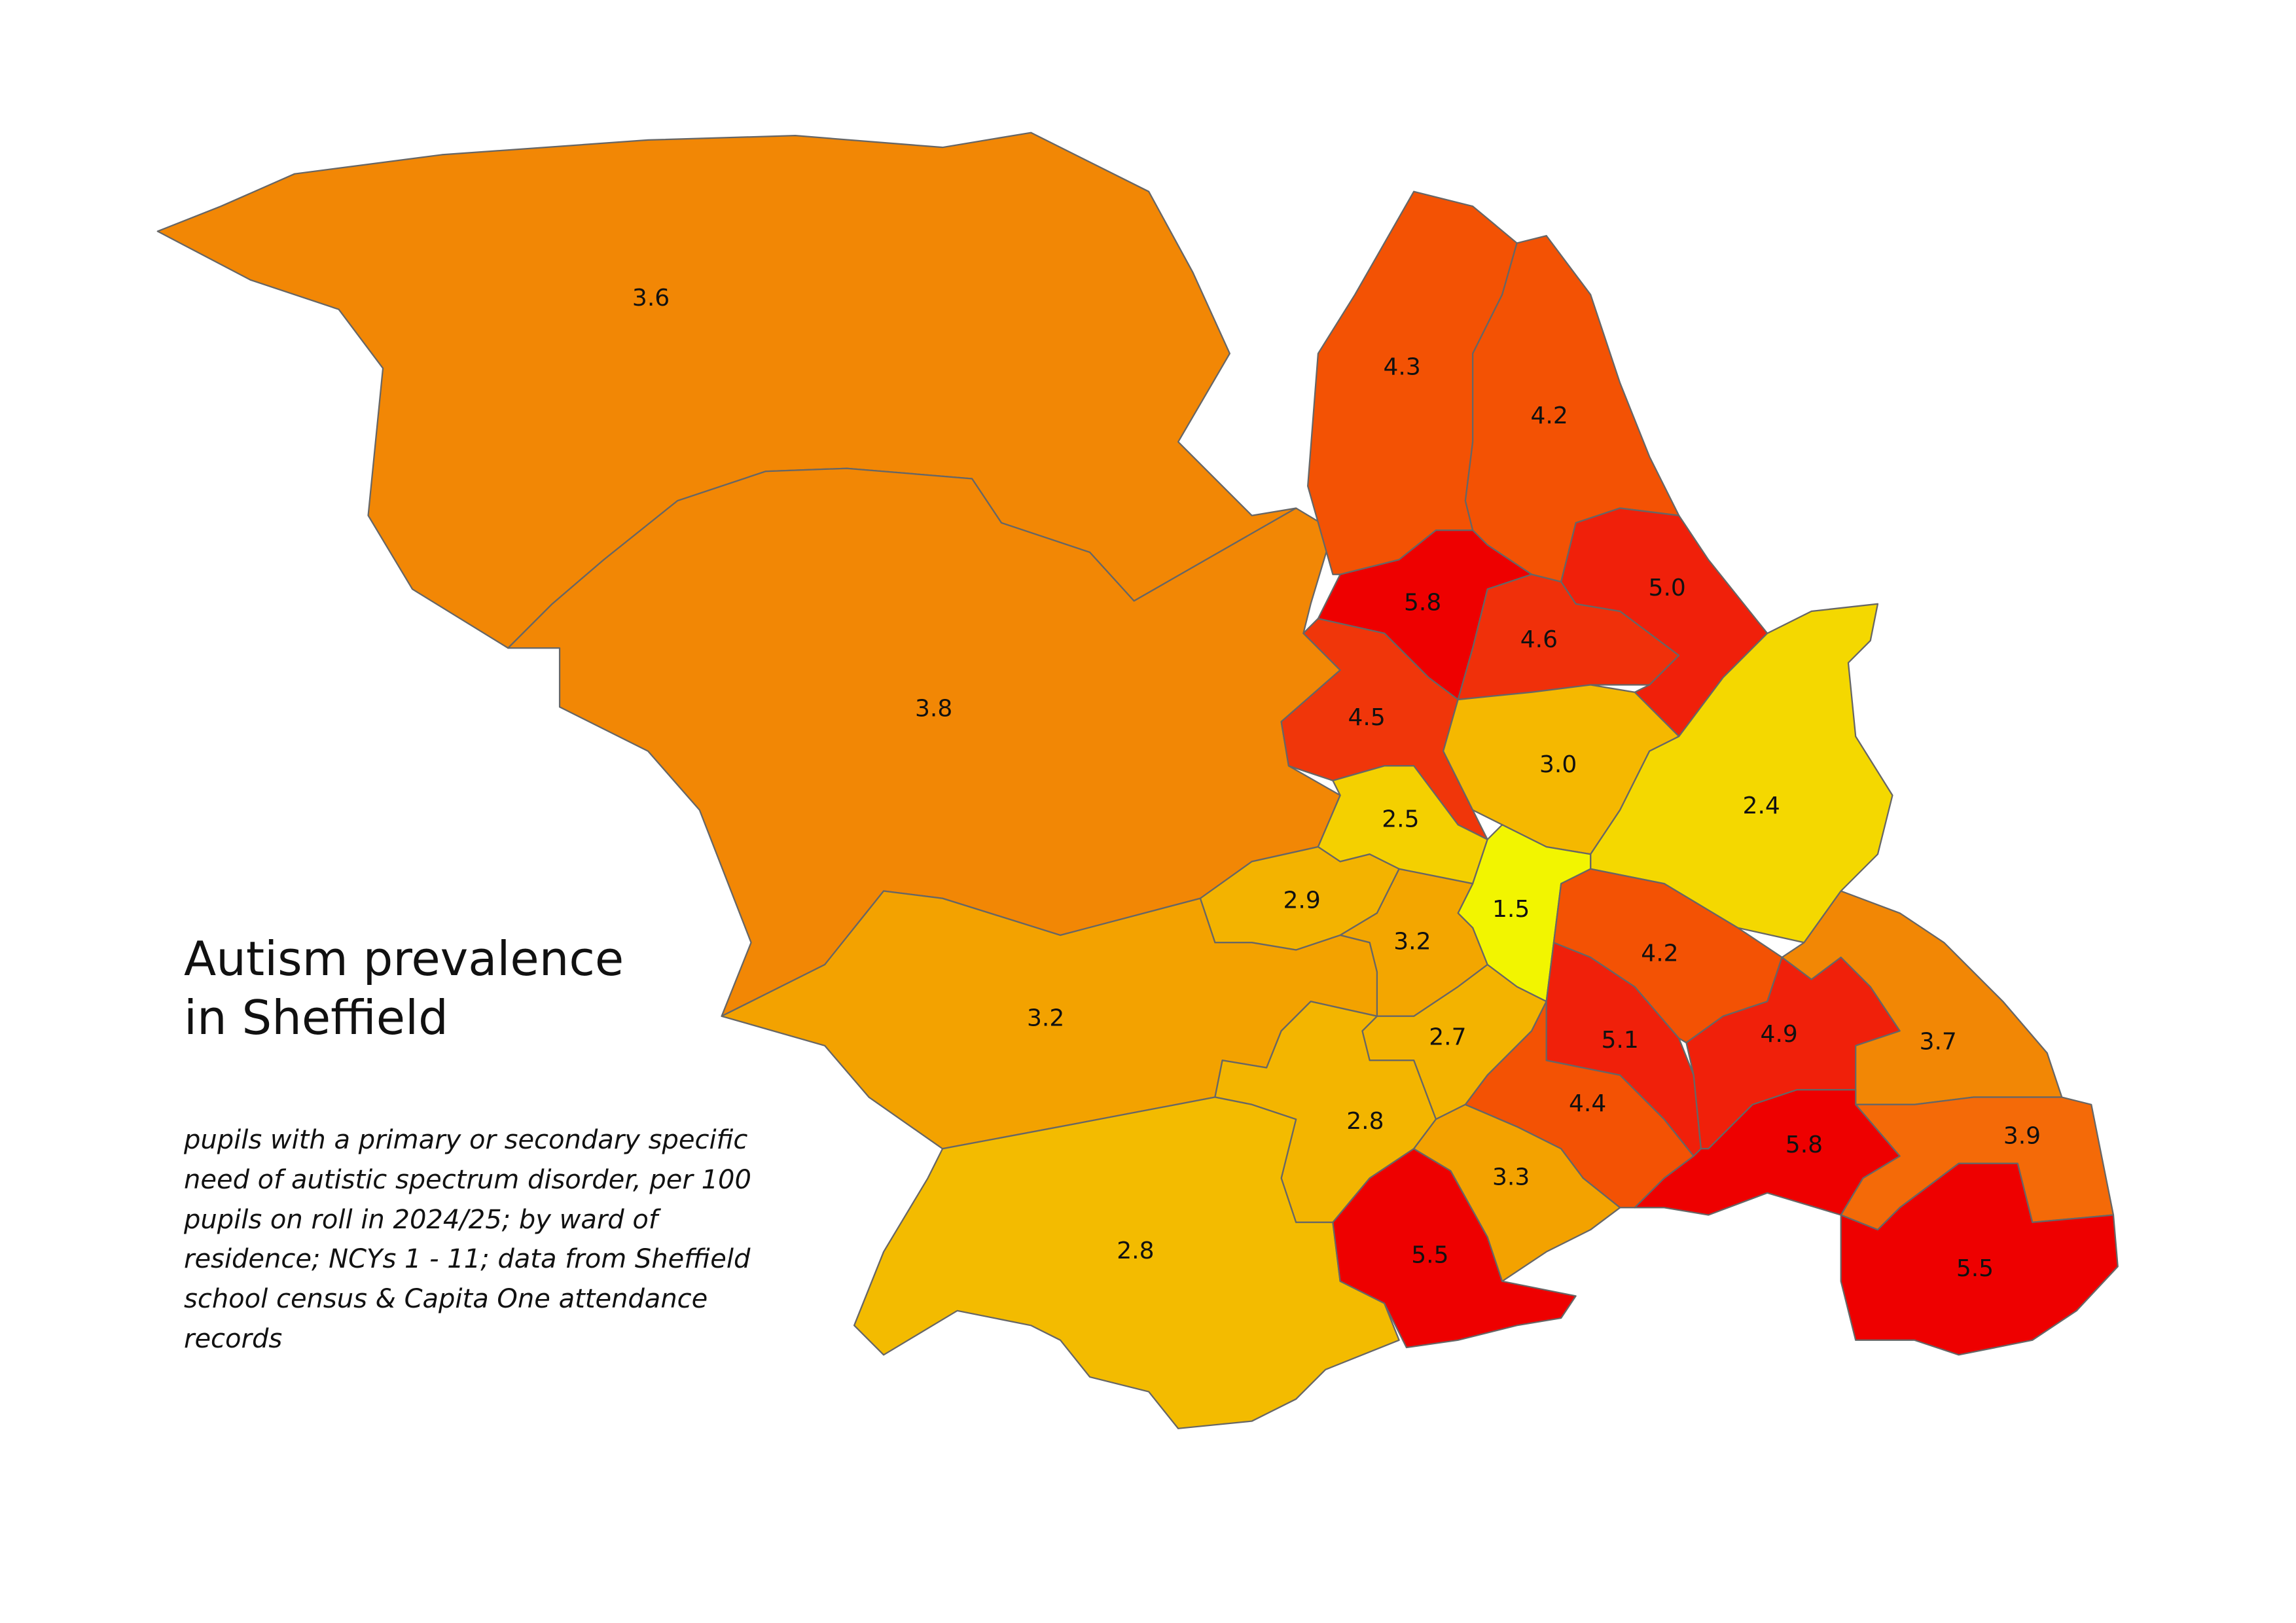  Describe the element at coordinates (1938, 1041) in the screenshot. I see `ward-value-label: 3.7` at that location.